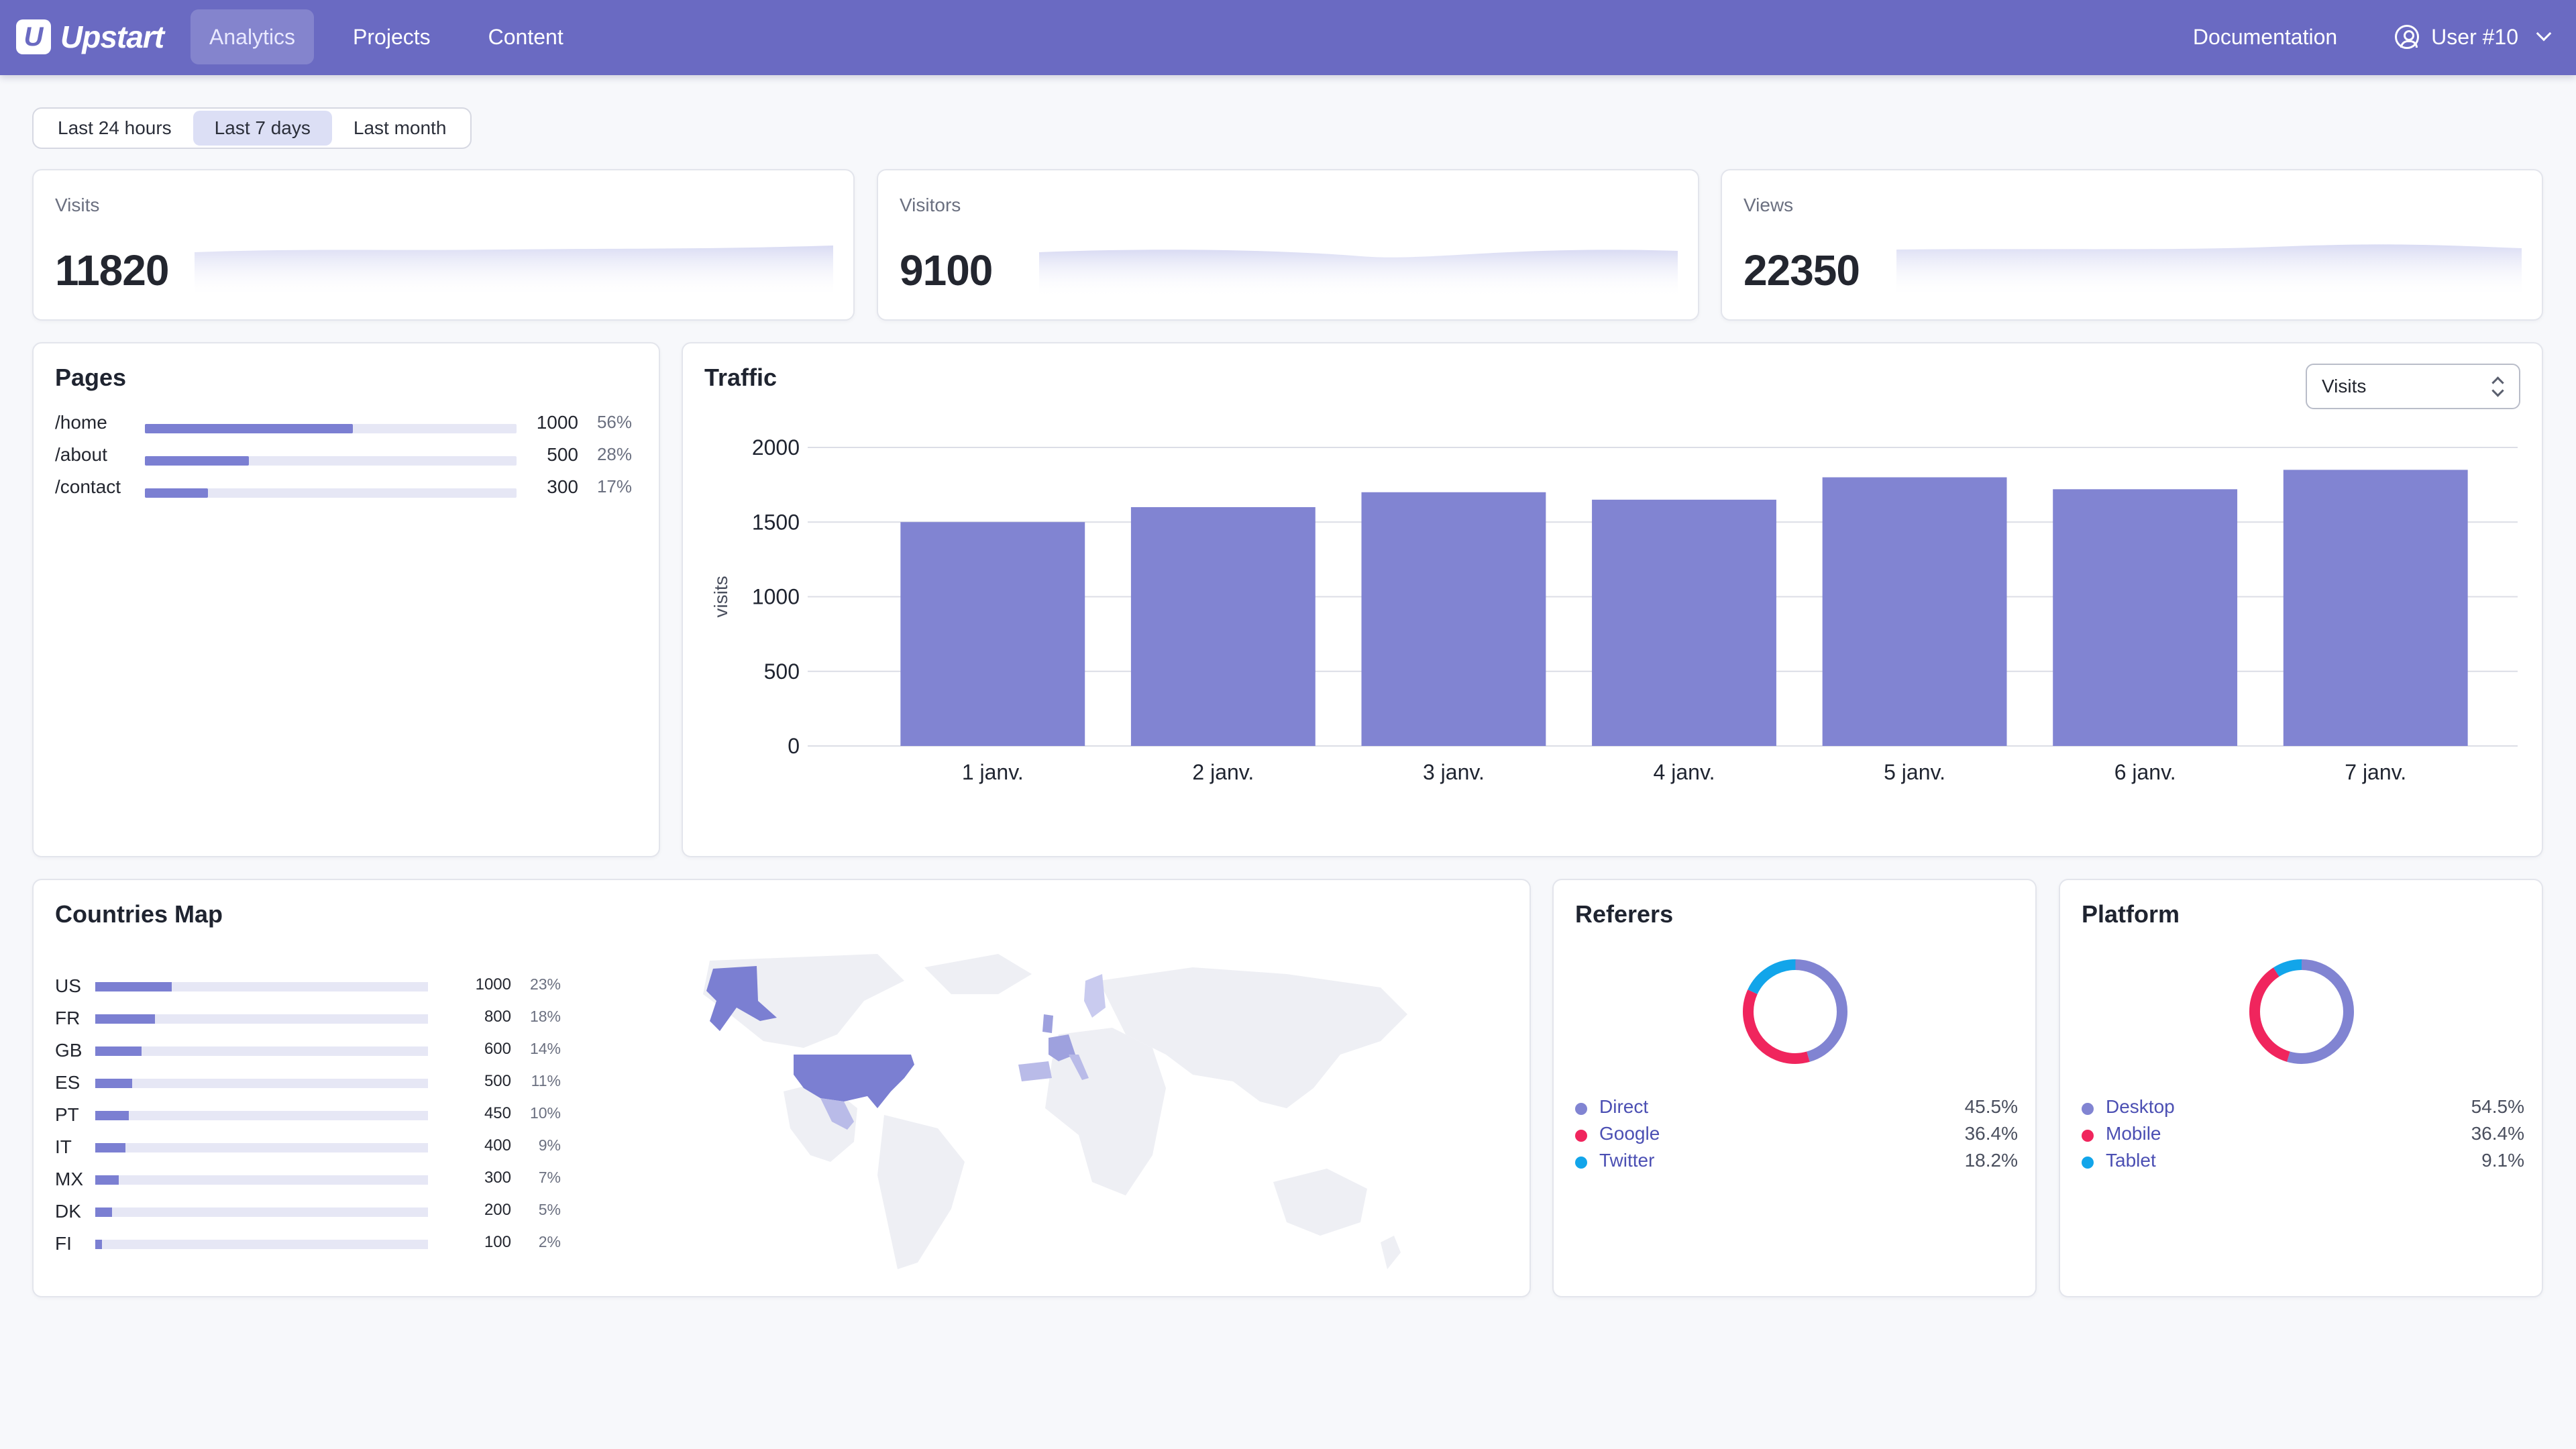 This screenshot has height=1449, width=2576. I want to click on legend-item: Twitter 18.2%, so click(1796, 1162).